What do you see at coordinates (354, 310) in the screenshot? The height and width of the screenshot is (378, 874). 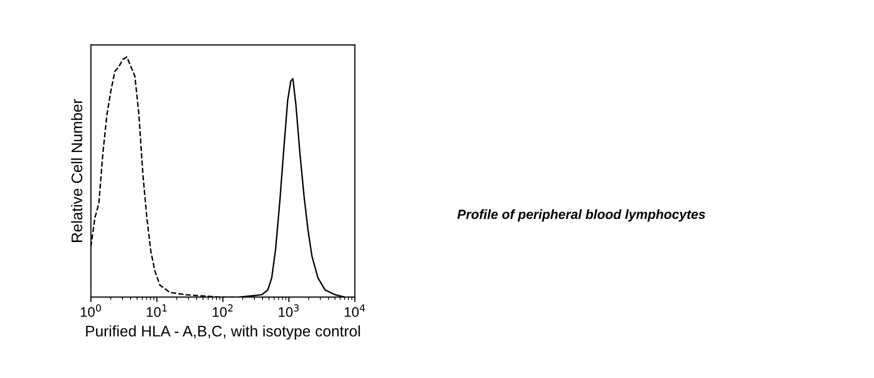 I see `x-tick-label: 10$^{4}$` at bounding box center [354, 310].